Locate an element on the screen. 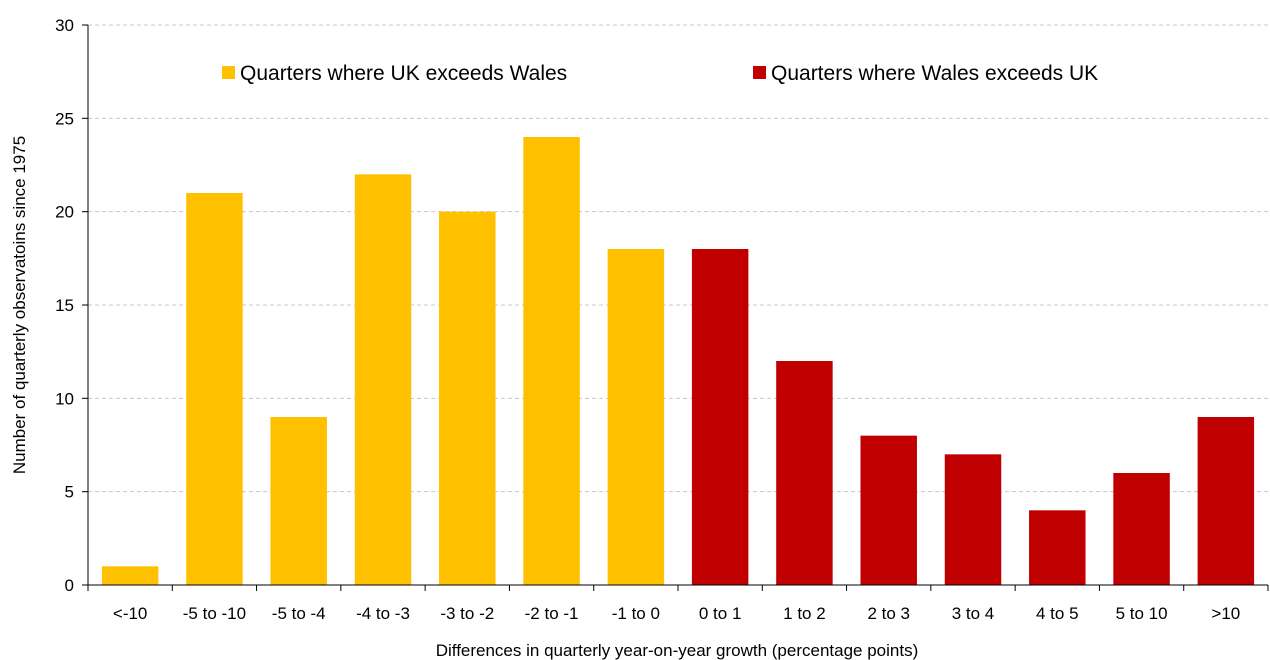 The width and height of the screenshot is (1270, 660). y-tick-label: 20 is located at coordinates (64, 212).